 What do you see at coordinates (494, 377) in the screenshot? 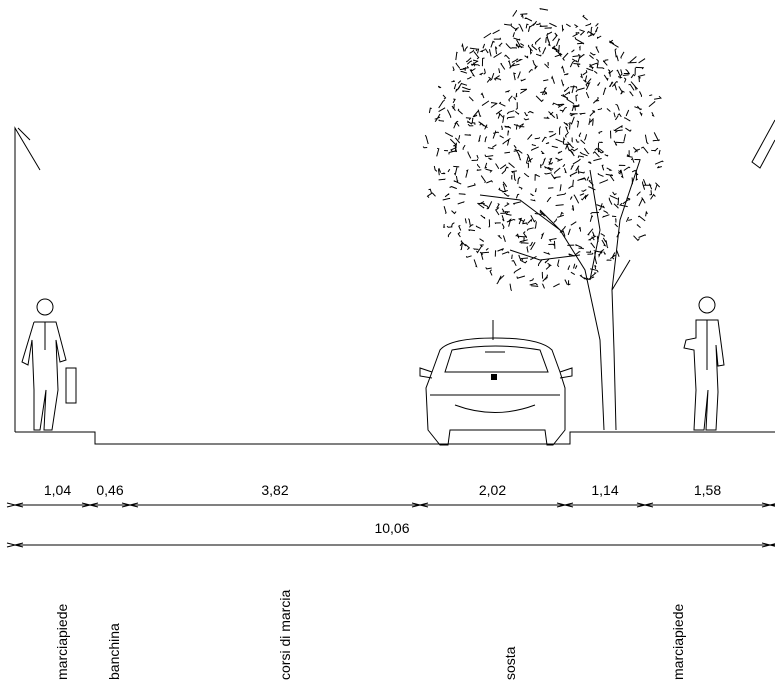
I see `car-plate` at bounding box center [494, 377].